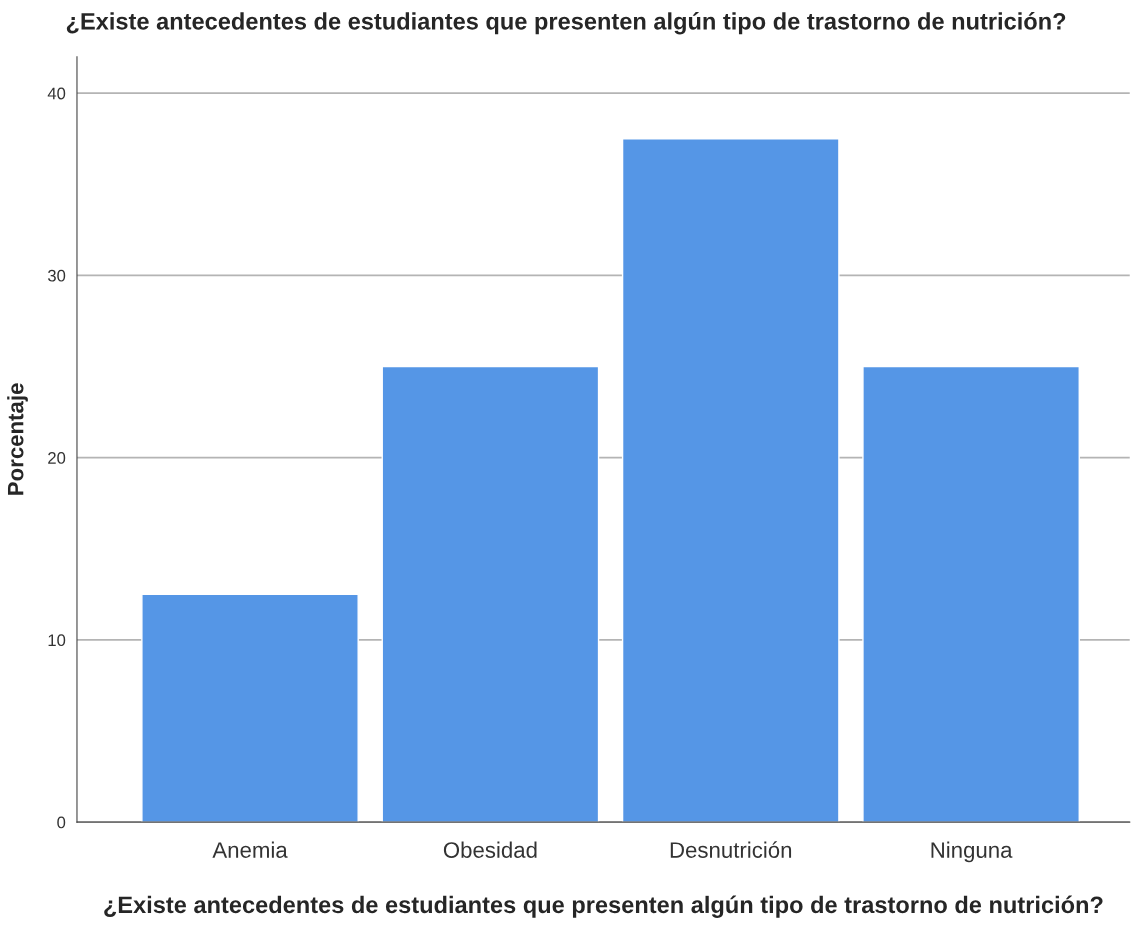  I want to click on x-tick-label: Obesidad, so click(490, 849).